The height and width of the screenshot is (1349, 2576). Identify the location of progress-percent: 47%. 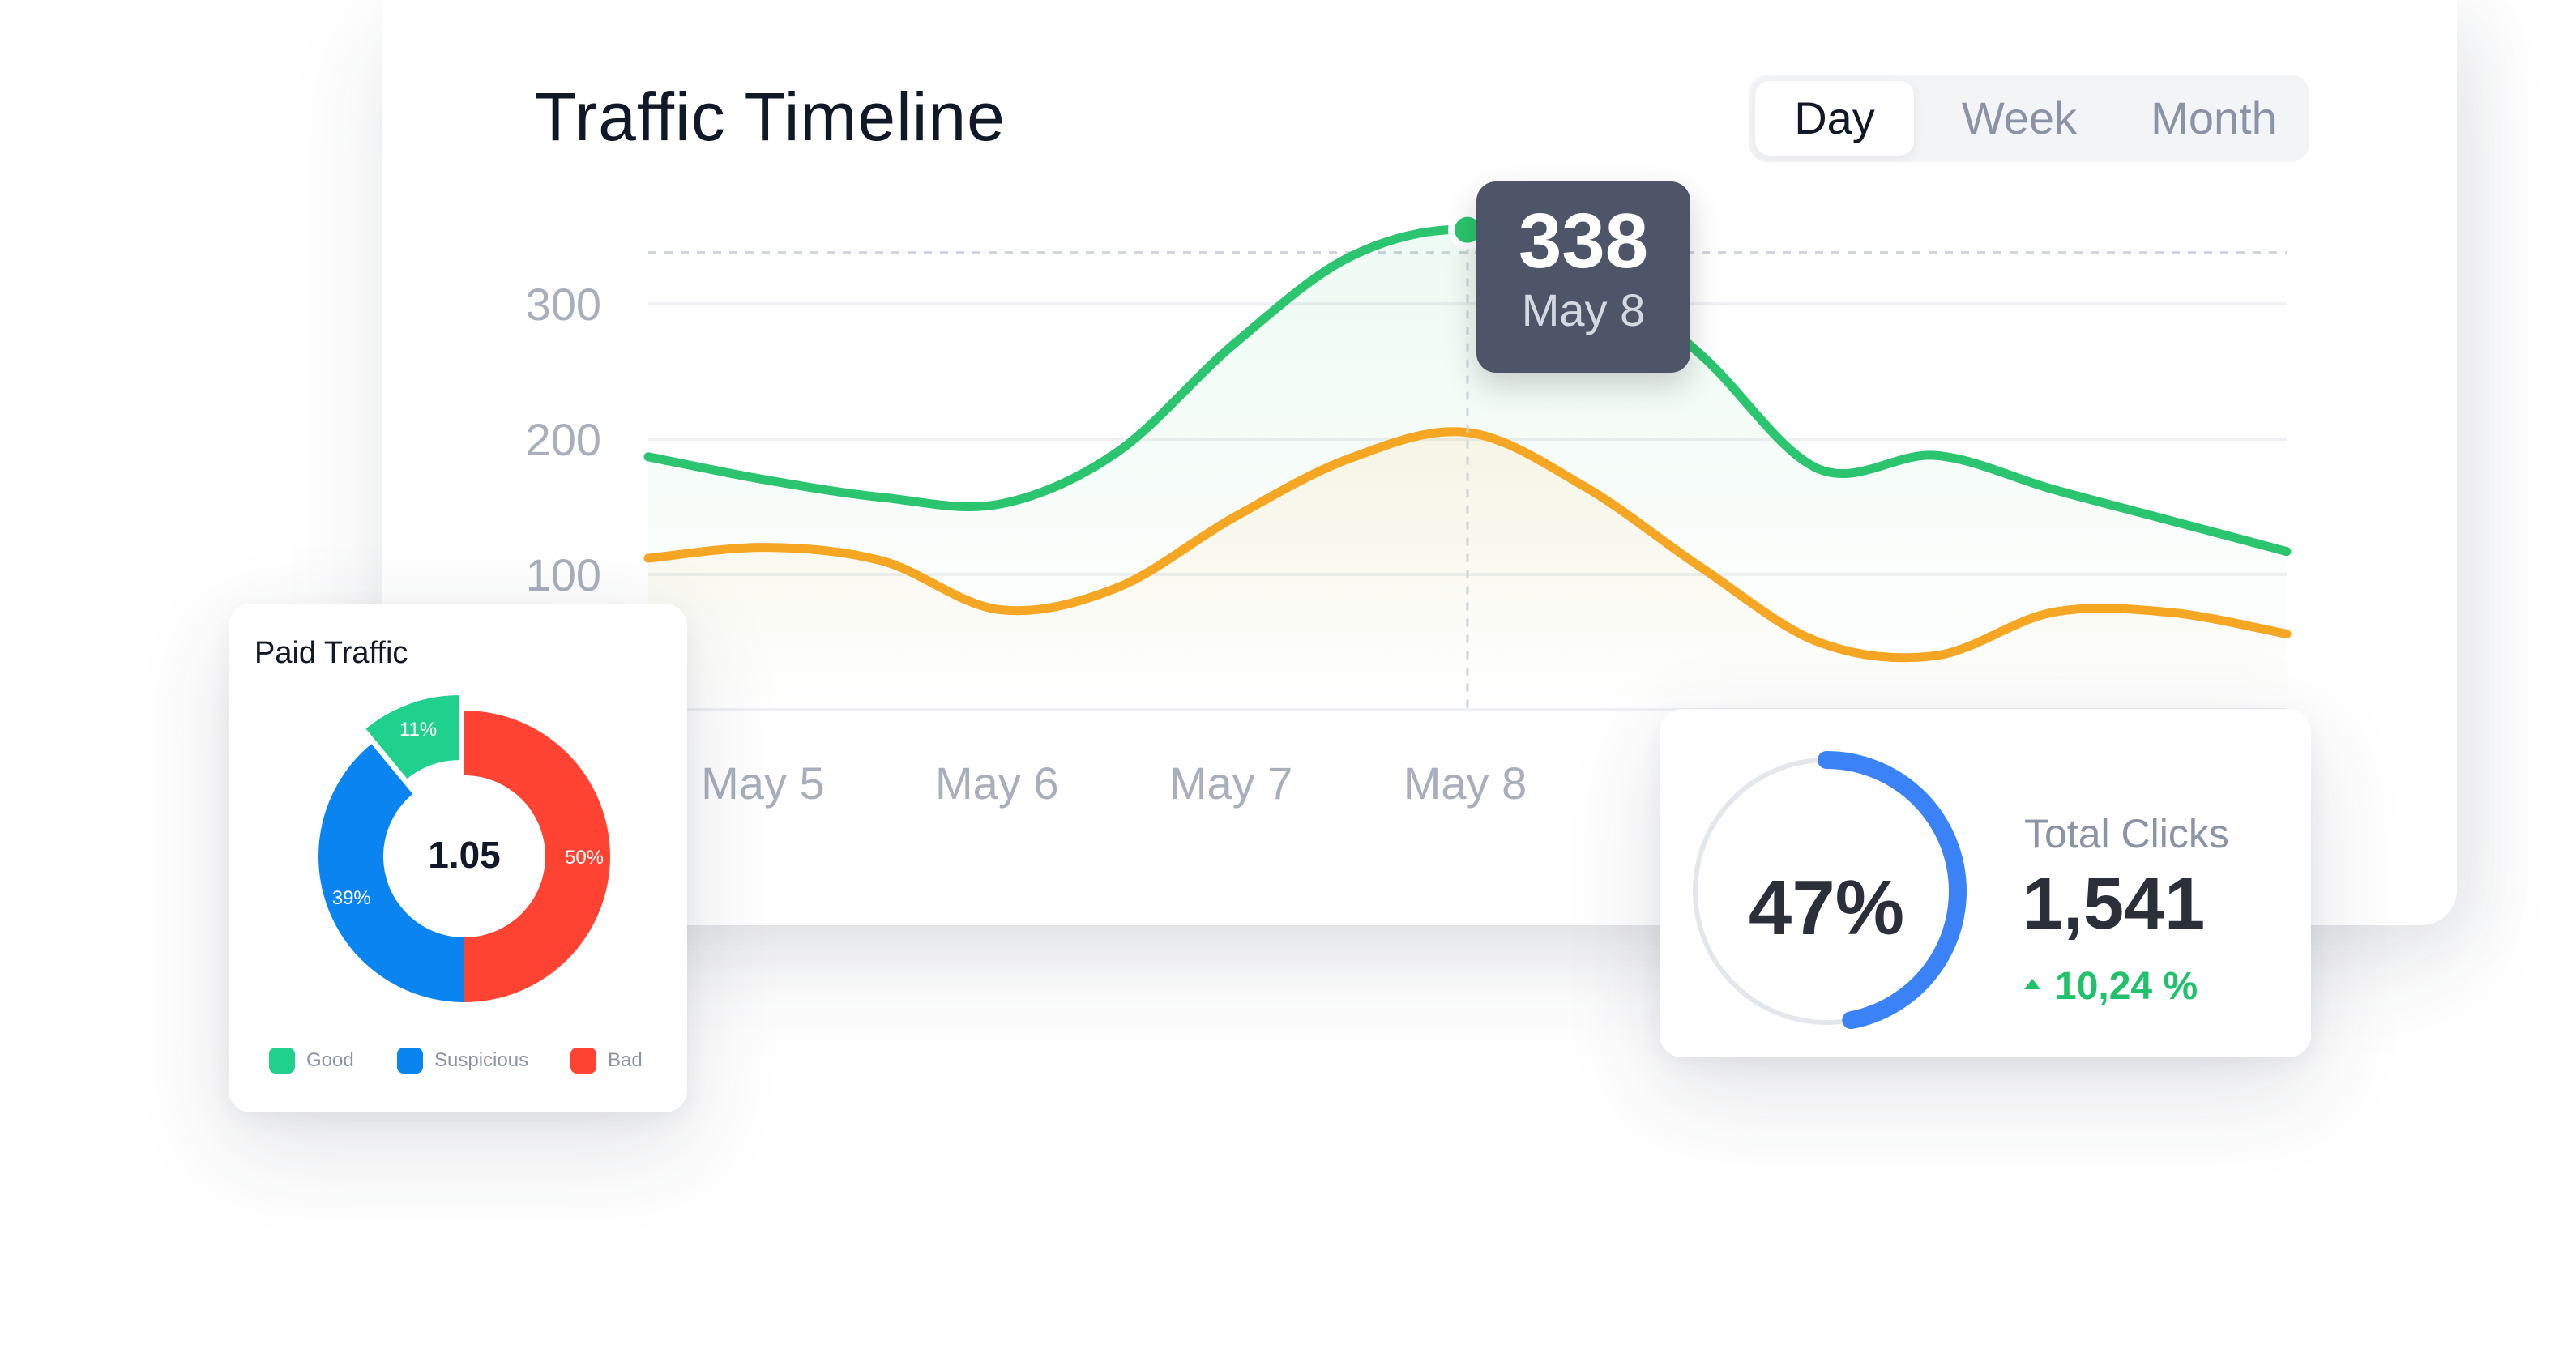
(1826, 908).